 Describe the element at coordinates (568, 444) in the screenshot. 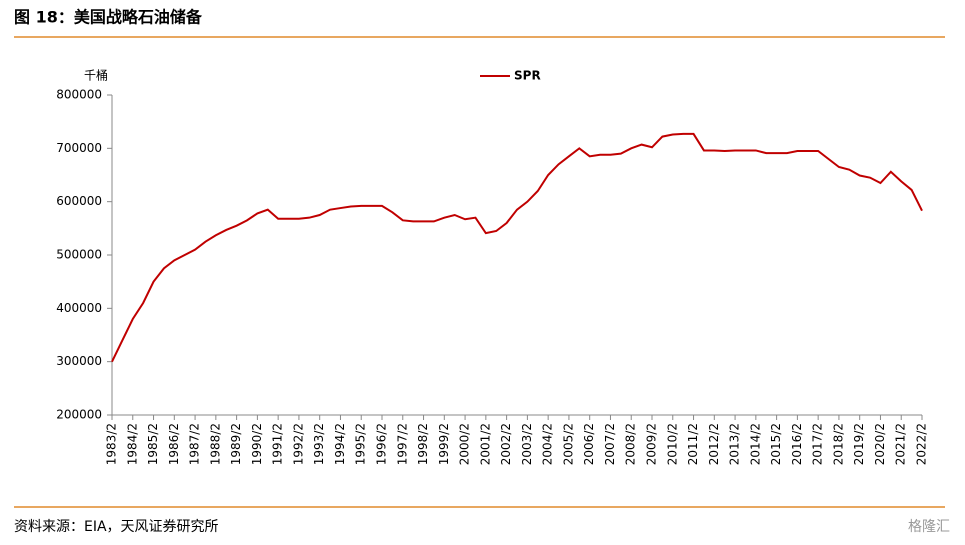

I see `x-tick-label: 2005/2` at that location.